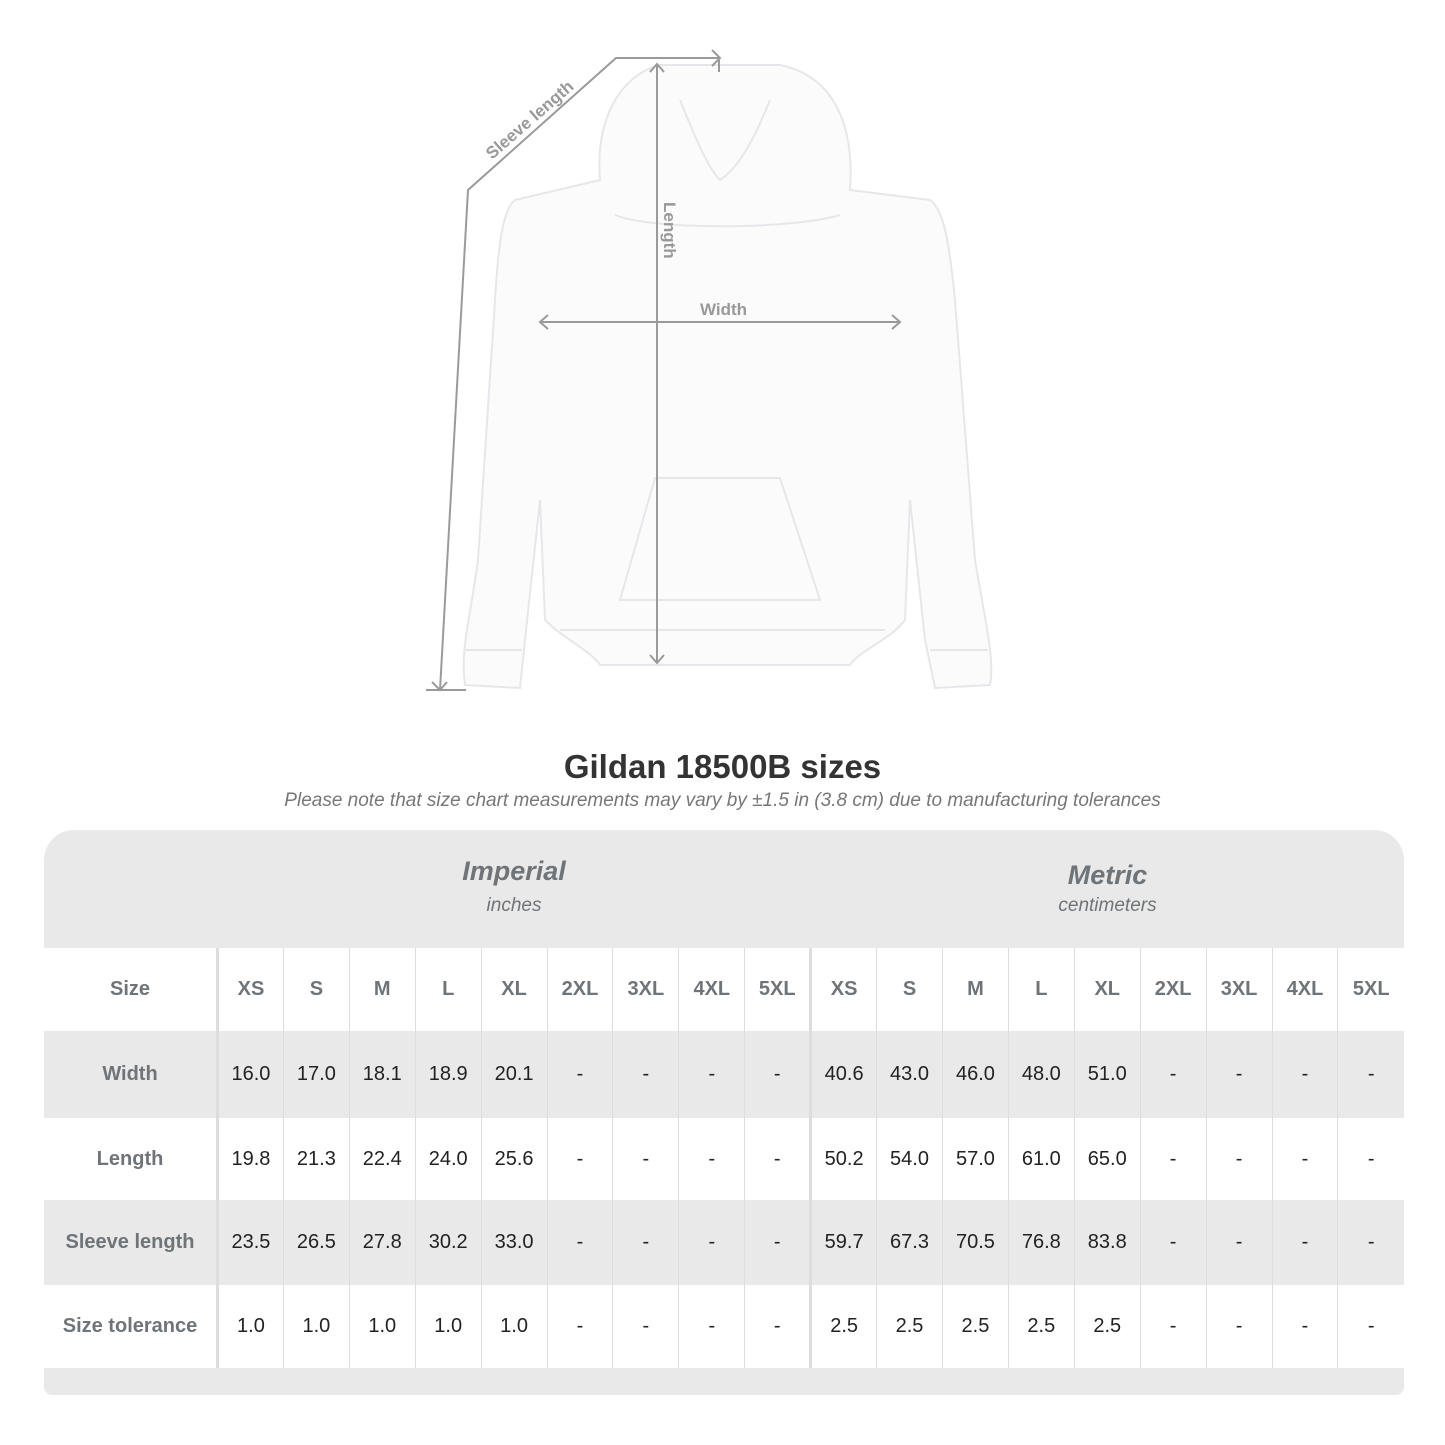 This screenshot has width=1445, height=1445. What do you see at coordinates (1041, 1242) in the screenshot?
I see `metric-value-cell: 76.8` at bounding box center [1041, 1242].